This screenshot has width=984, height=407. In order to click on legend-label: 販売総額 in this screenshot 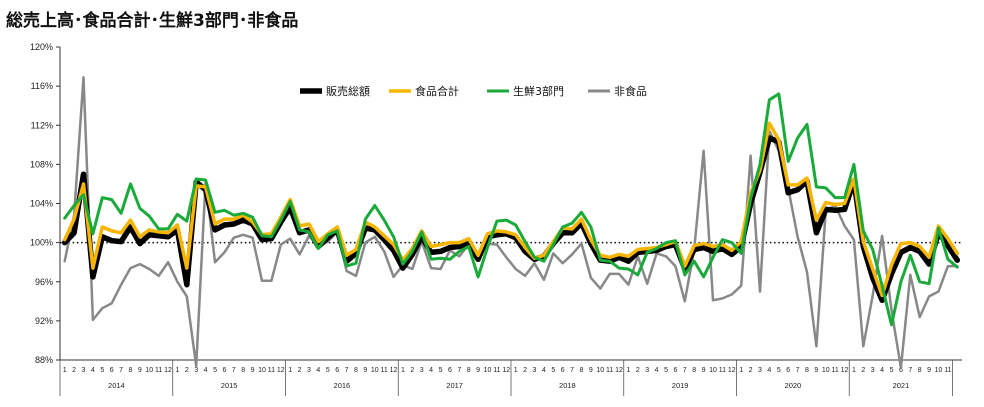, I will do `click(348, 91)`.